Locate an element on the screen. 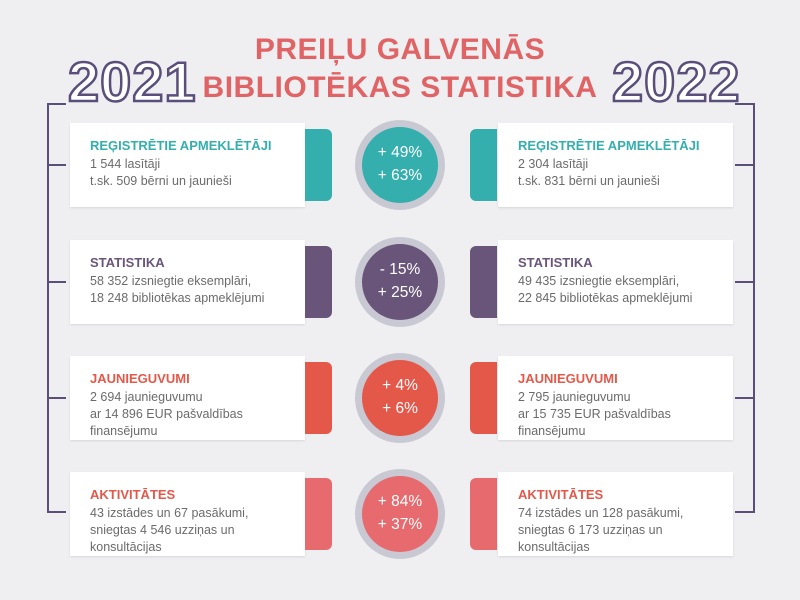 Image resolution: width=800 pixels, height=600 pixels. tab-purple-left is located at coordinates (318, 282).